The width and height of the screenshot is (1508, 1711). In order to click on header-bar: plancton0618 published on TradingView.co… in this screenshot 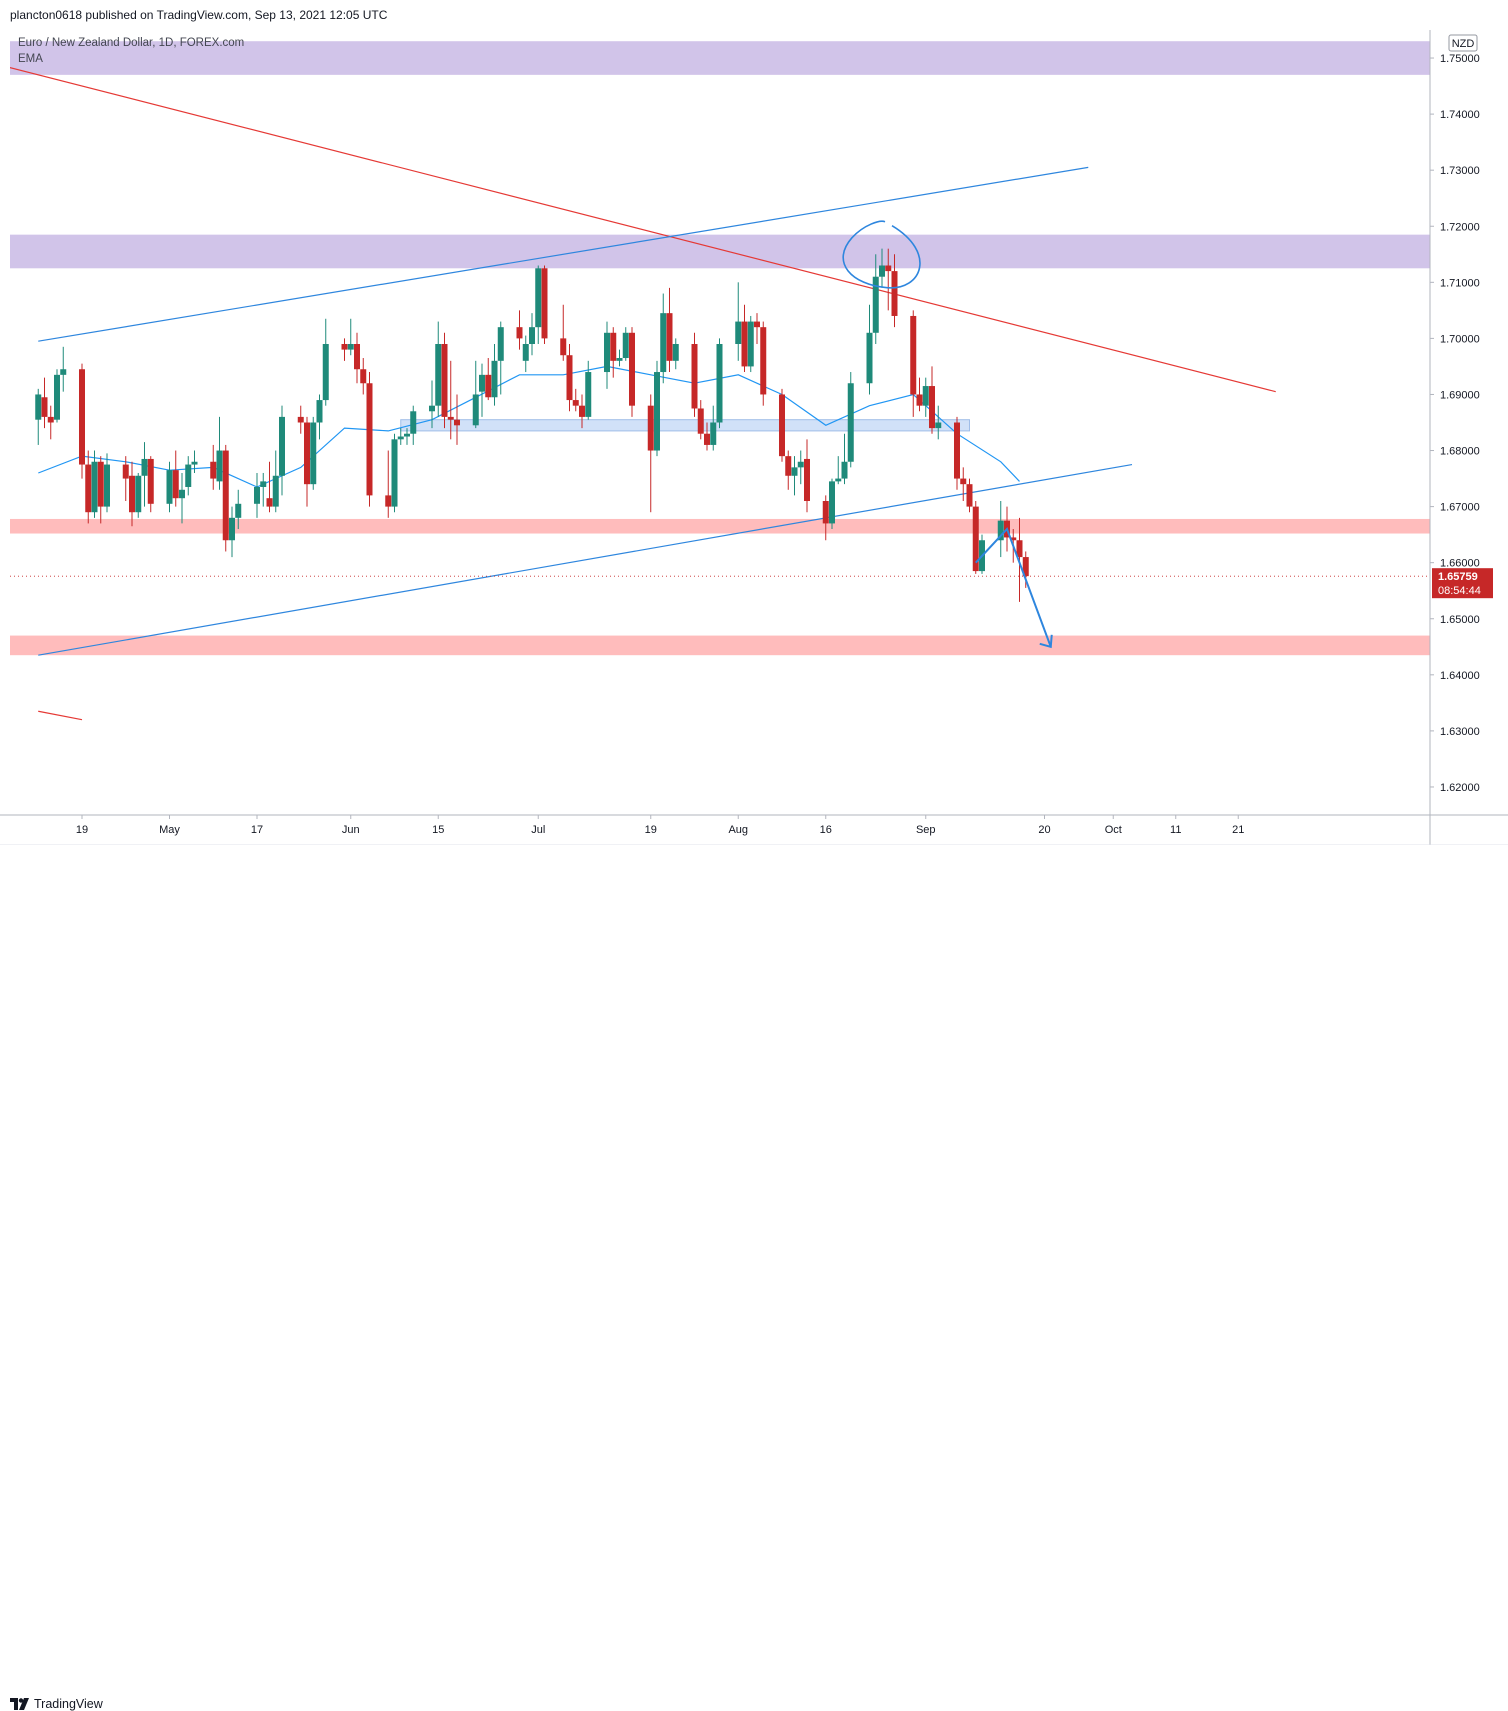, I will do `click(754, 15)`.